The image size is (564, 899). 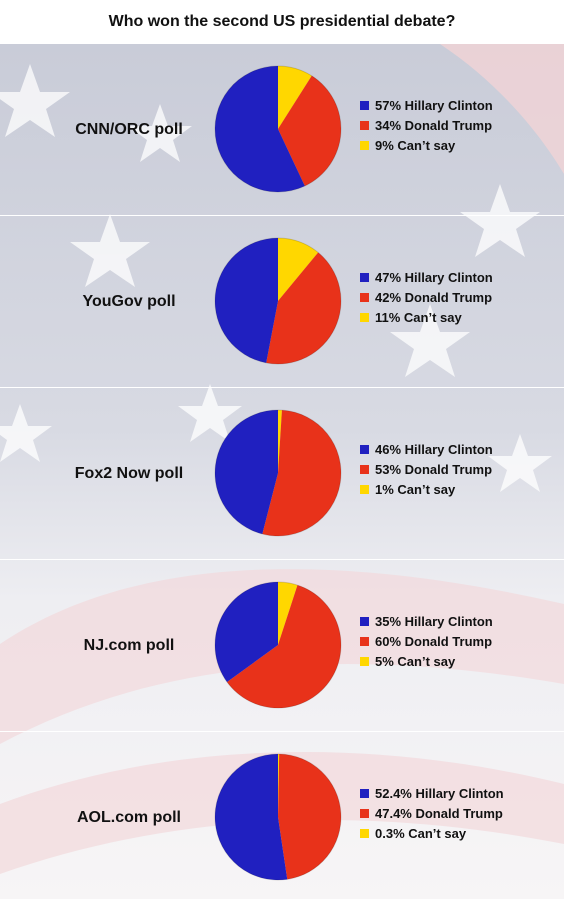 I want to click on legend-text: 34% Donald Trump, so click(x=434, y=125).